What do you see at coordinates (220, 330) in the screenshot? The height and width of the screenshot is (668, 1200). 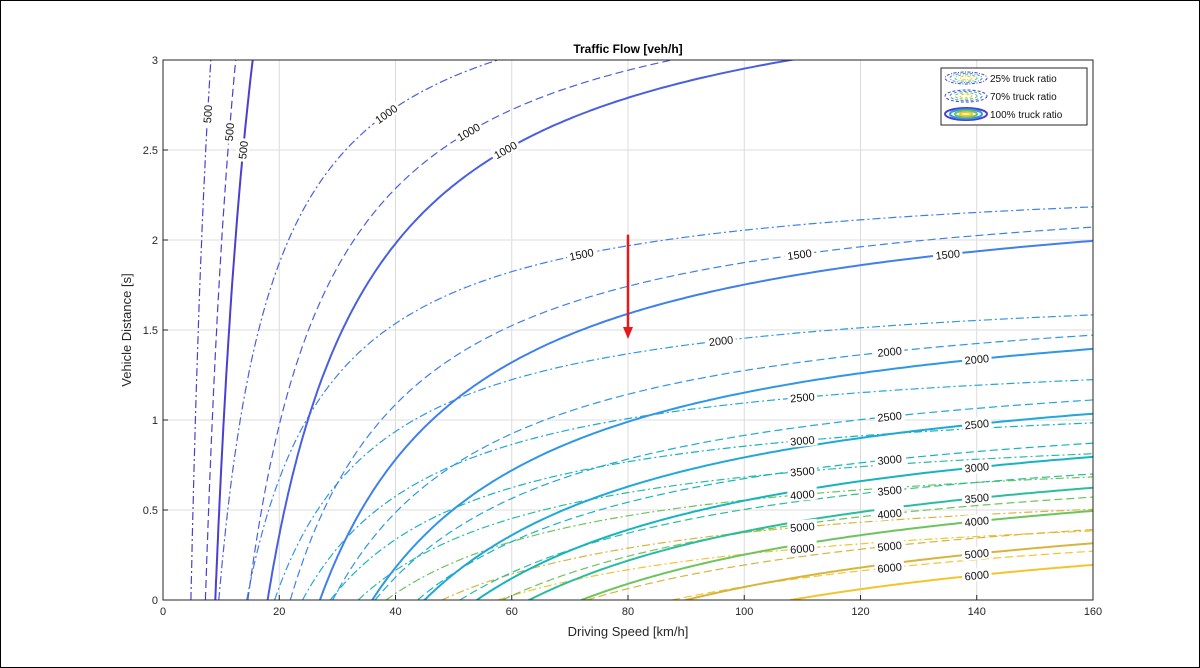 I see `contour-500-dashed` at bounding box center [220, 330].